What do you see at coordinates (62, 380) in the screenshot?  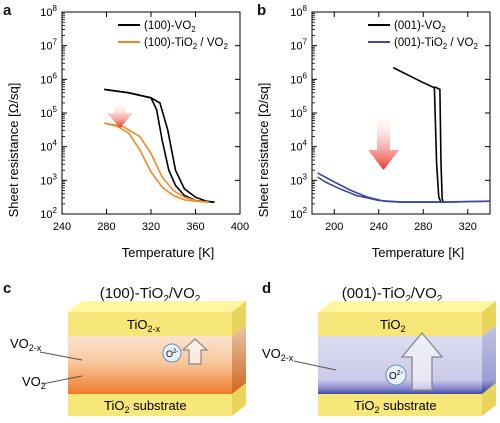 I see `leader-vo2-c` at bounding box center [62, 380].